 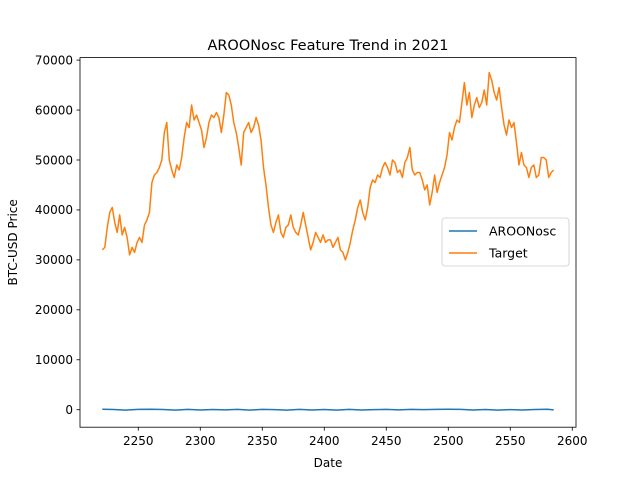 I want to click on legend: AROONosc Target, so click(x=505, y=242).